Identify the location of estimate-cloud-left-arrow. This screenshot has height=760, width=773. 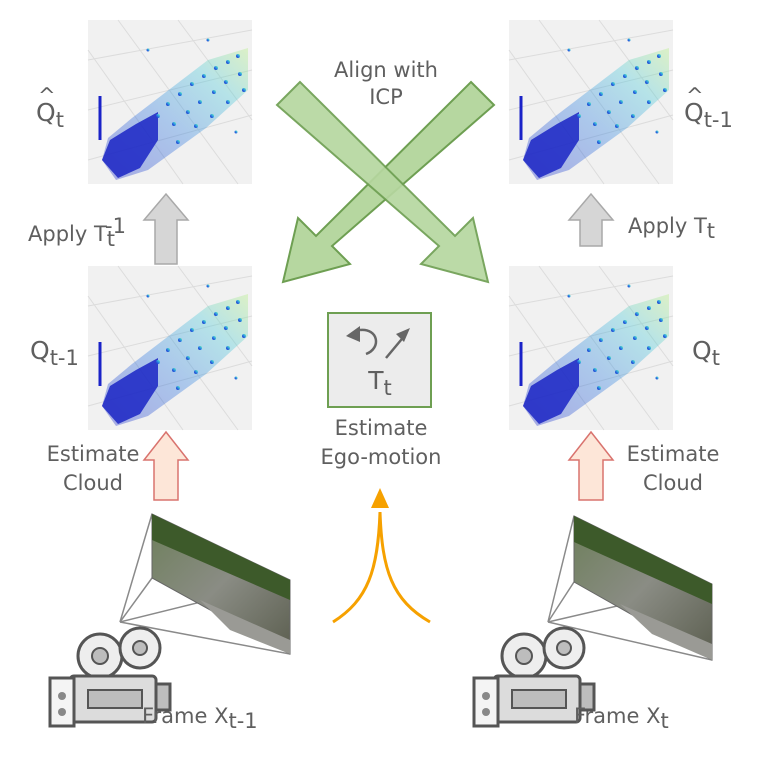
(166, 465).